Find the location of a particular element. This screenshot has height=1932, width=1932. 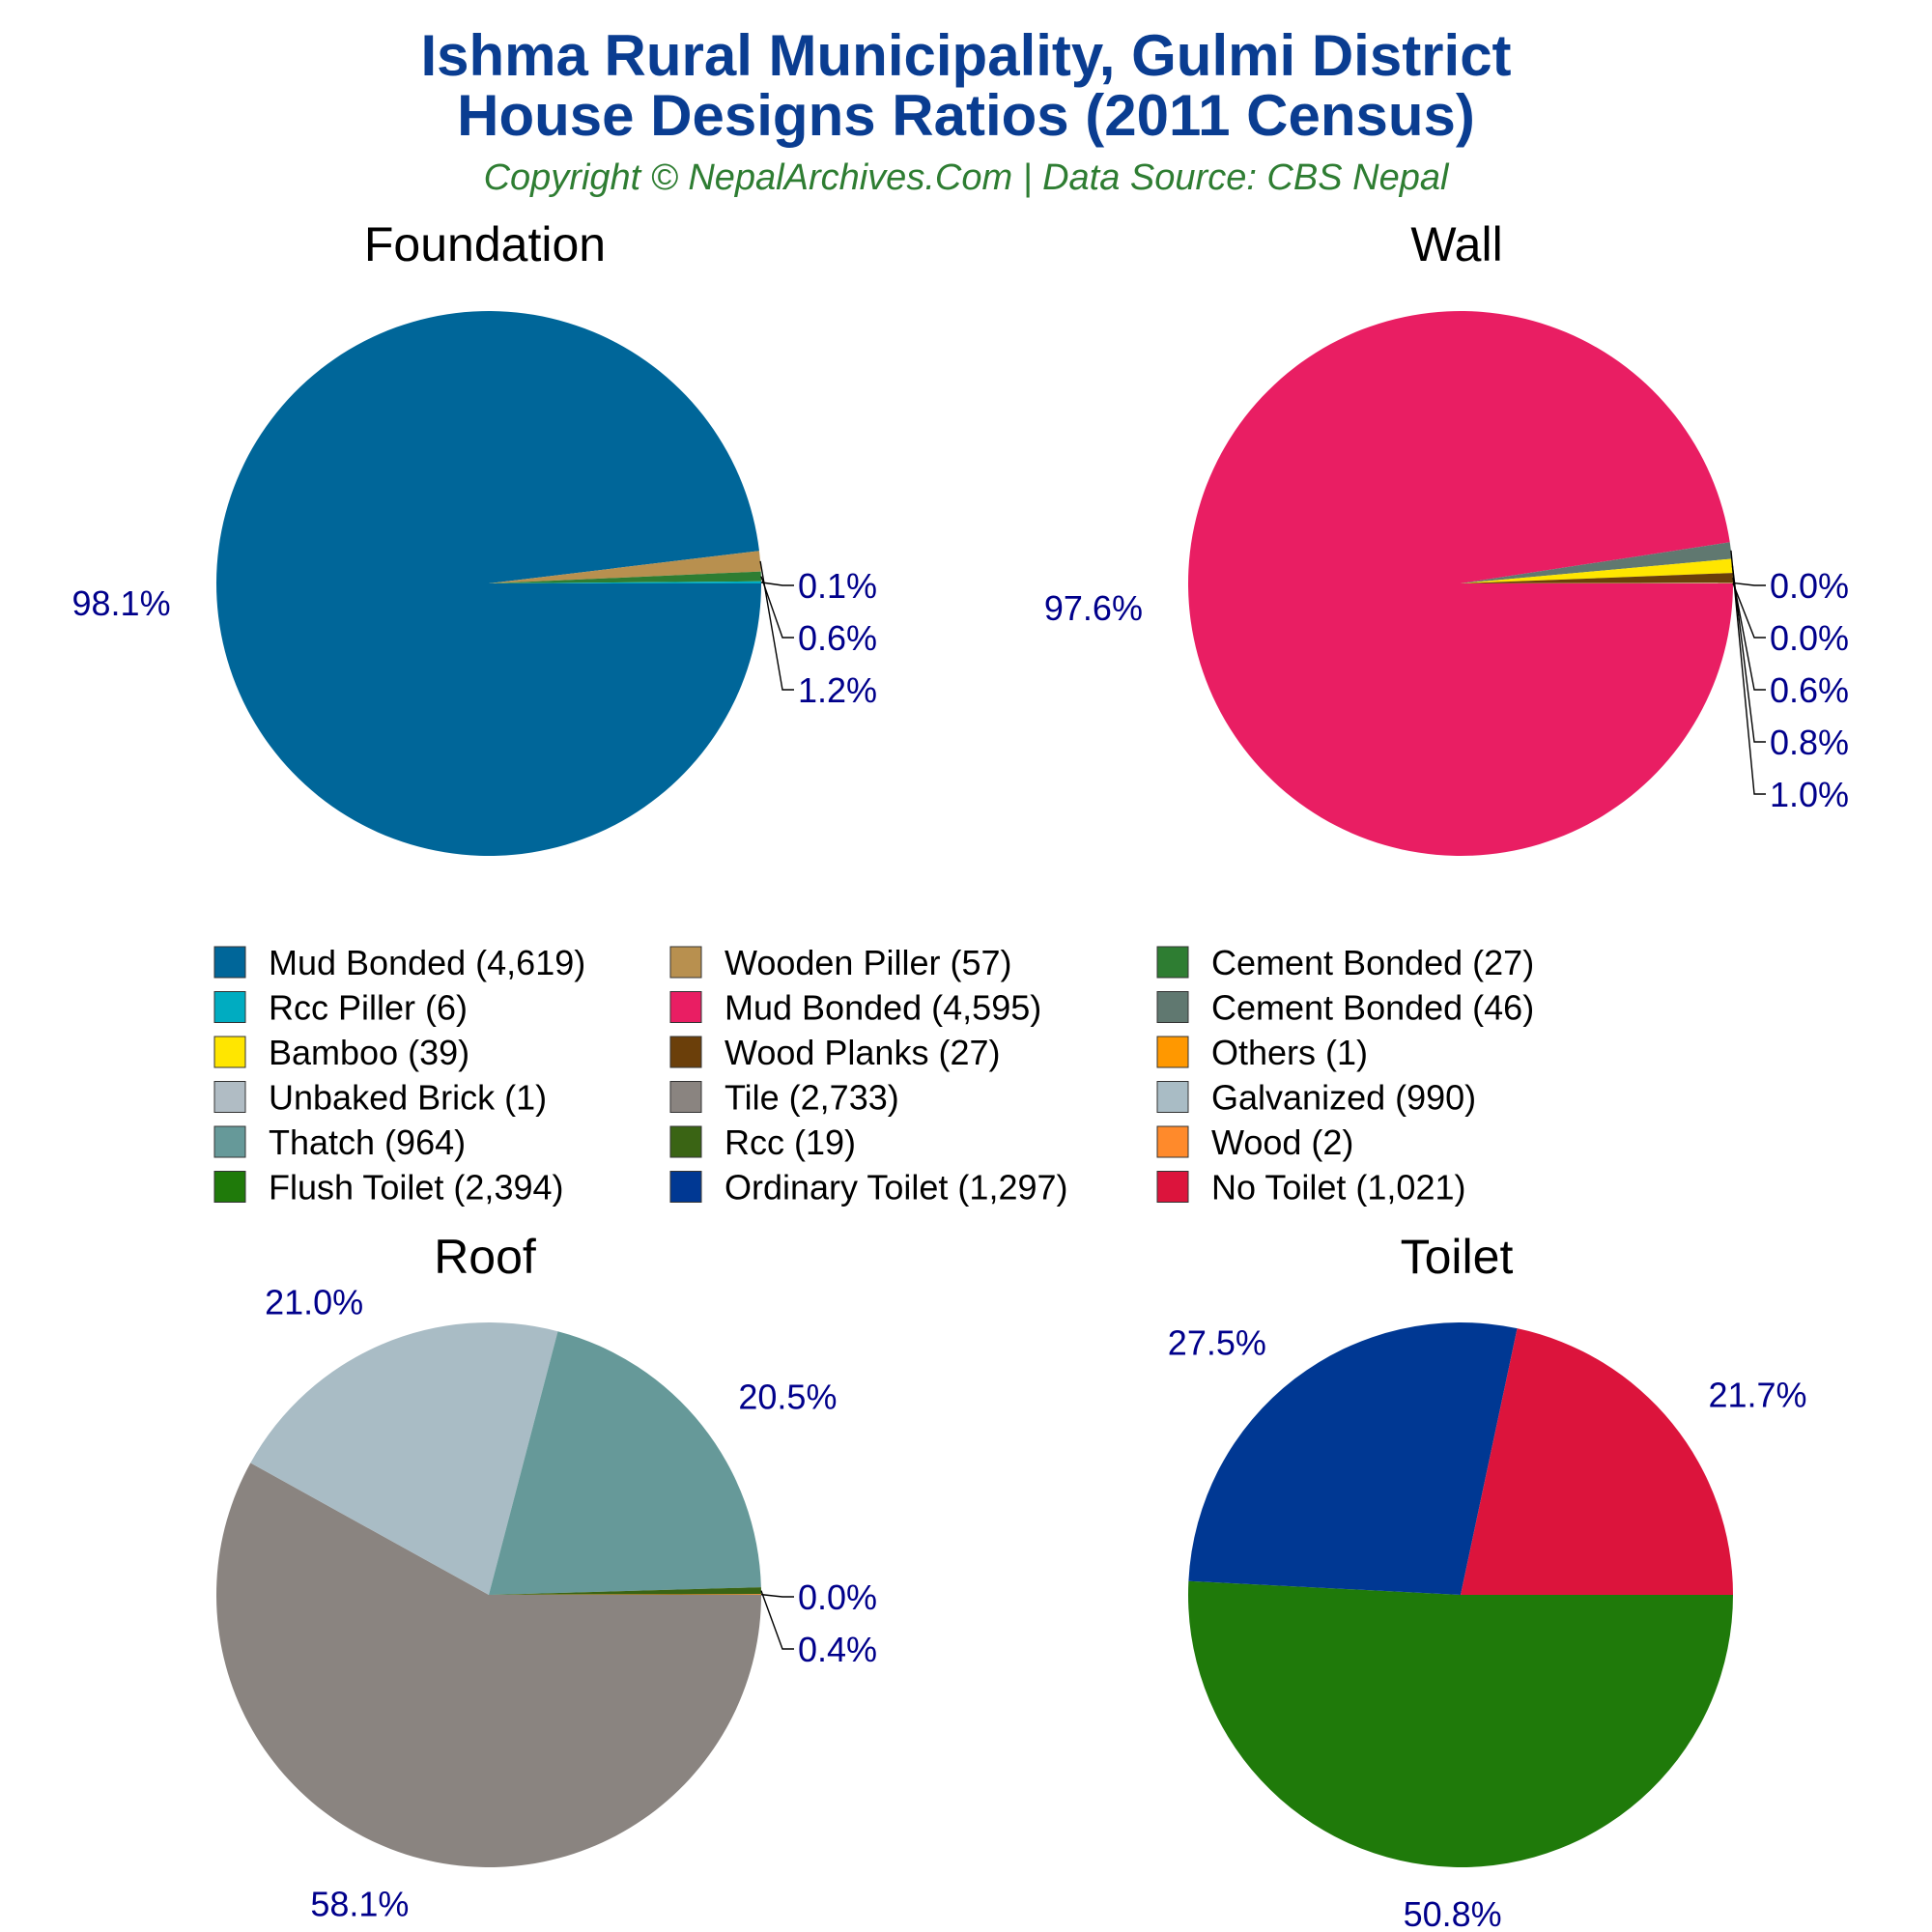

pct-label-wall-bamboo: 0.8% is located at coordinates (1809, 742).